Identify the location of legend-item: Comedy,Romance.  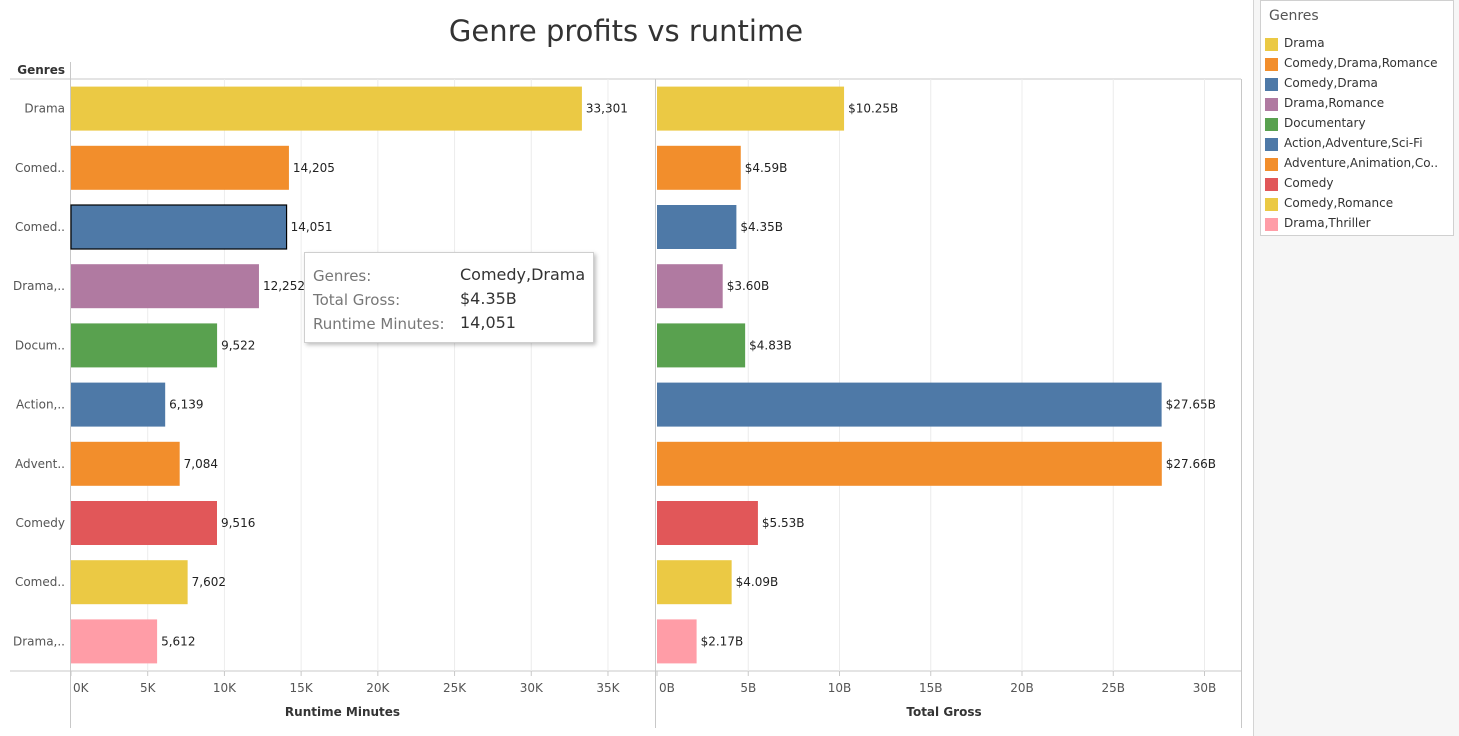
(1358, 204).